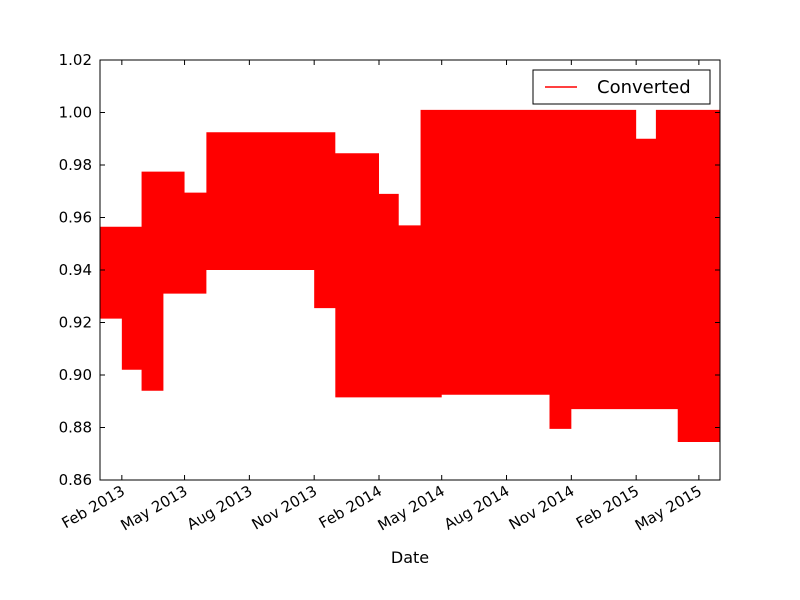 The image size is (800, 600). Describe the element at coordinates (75, 60) in the screenshot. I see `y-tick-label: 1.02` at that location.